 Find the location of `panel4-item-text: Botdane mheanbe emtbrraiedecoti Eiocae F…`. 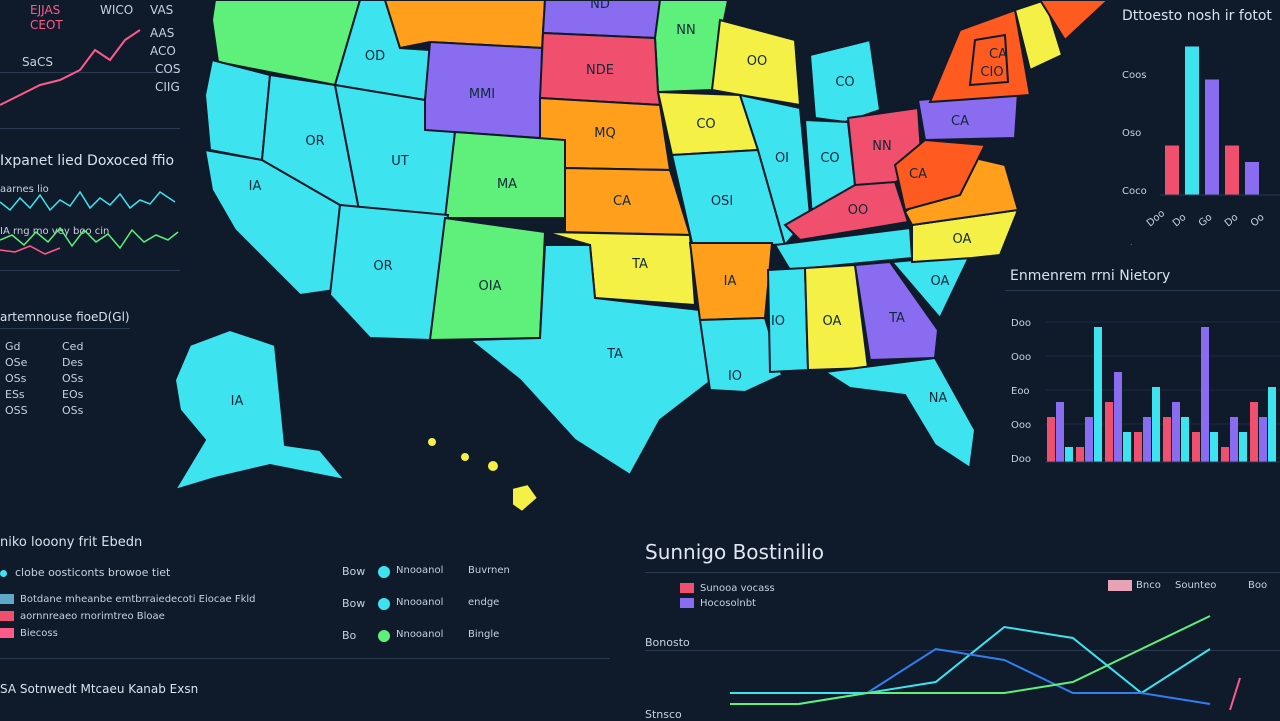

panel4-item-text: Botdane mheanbe emtbrraiedecoti Eiocae F… is located at coordinates (138, 599).